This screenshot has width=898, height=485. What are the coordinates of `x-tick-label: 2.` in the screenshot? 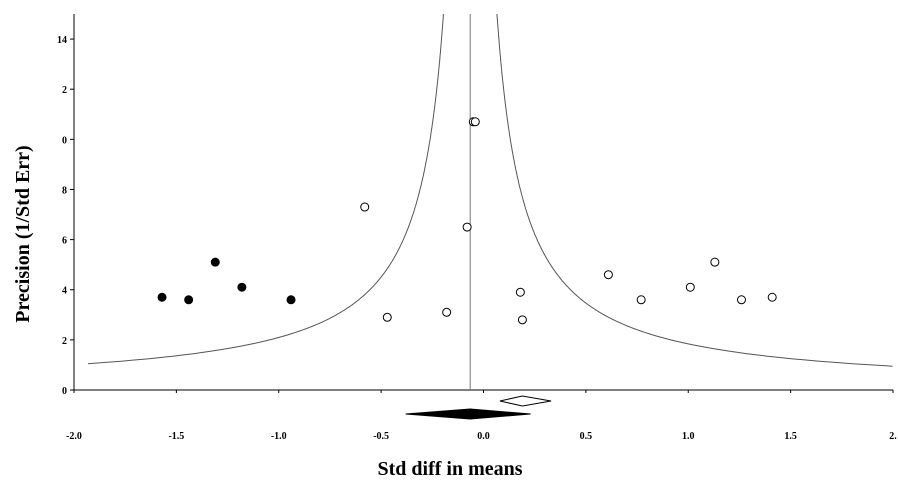 It's located at (893, 436).